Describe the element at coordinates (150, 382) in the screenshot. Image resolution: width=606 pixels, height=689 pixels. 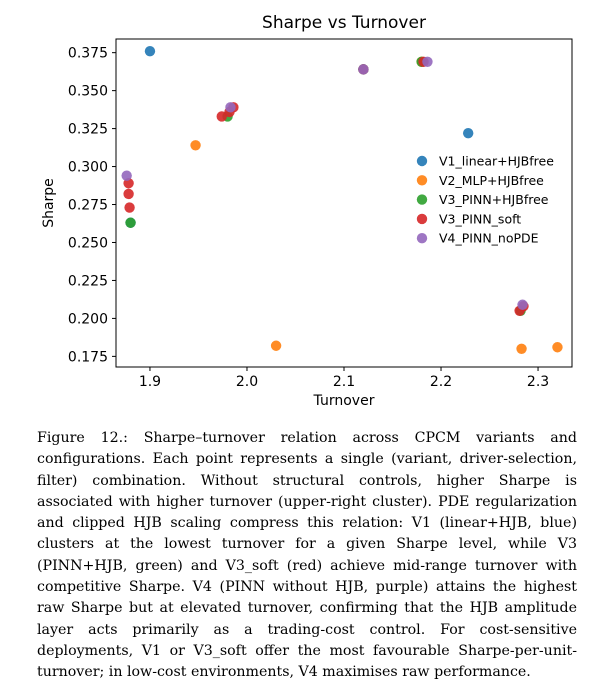
I see `x-tick-label: 1.9` at that location.